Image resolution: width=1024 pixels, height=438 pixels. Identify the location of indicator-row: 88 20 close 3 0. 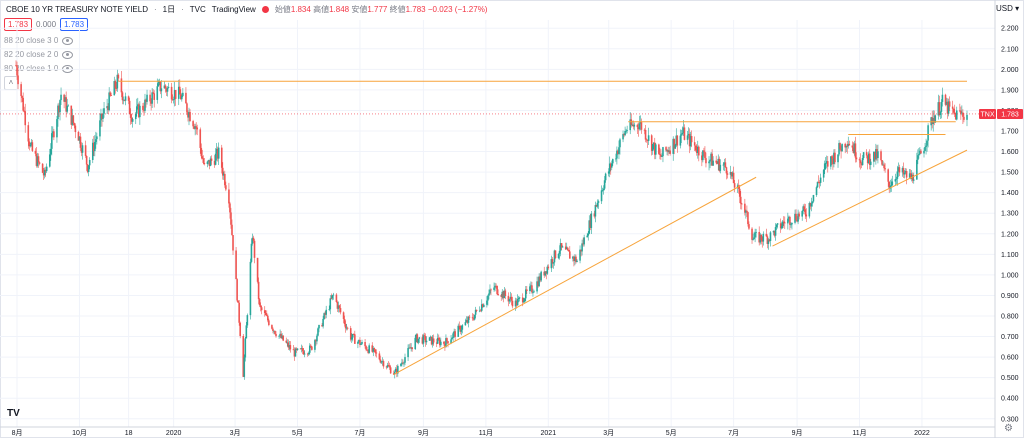
(39, 40).